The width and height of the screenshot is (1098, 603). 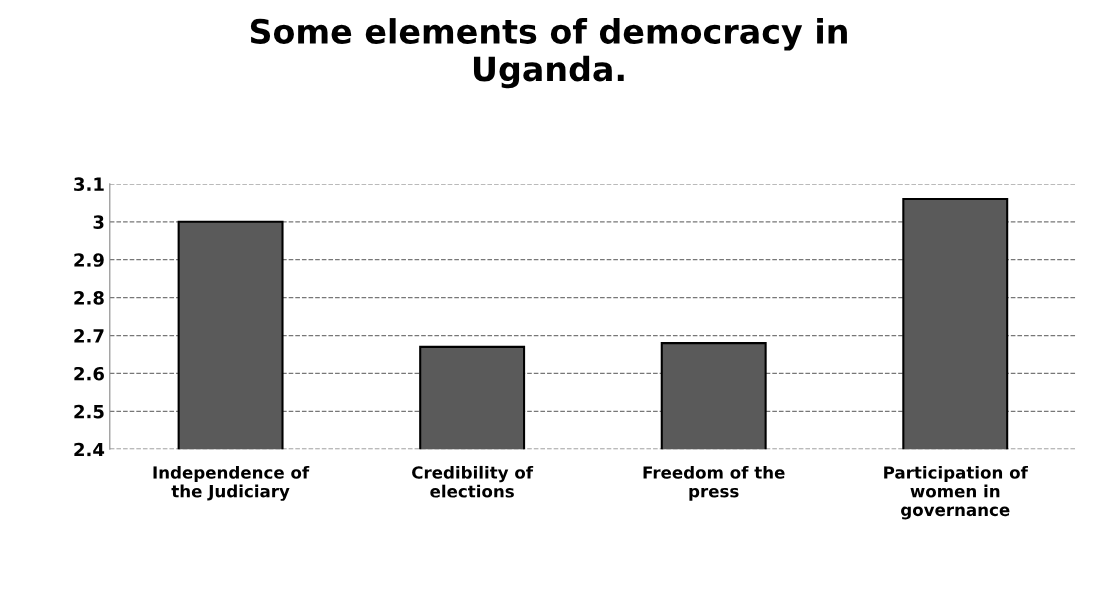 I want to click on y-tick-label: 2.8, so click(x=89, y=298).